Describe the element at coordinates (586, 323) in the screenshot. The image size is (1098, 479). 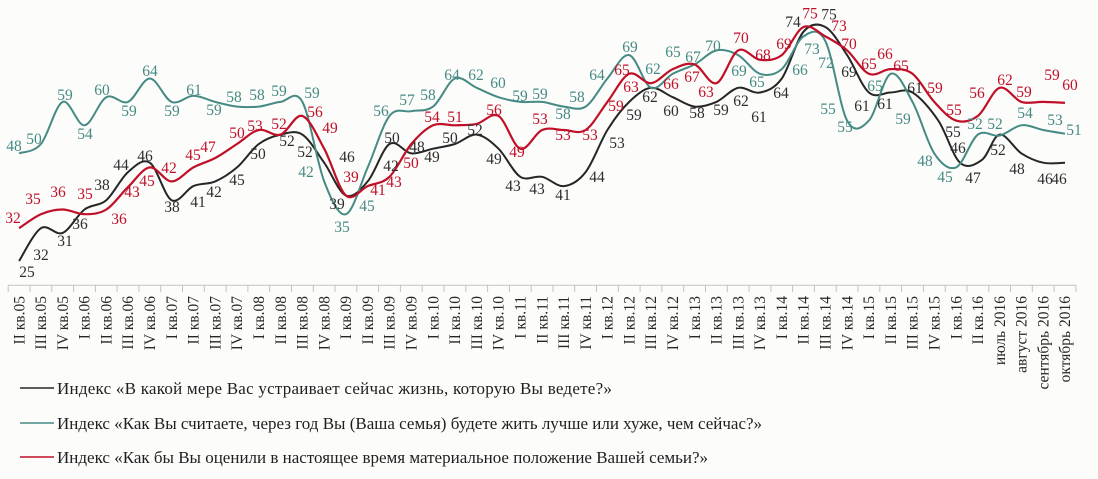
I see `svg-text: IV кв.11` at that location.